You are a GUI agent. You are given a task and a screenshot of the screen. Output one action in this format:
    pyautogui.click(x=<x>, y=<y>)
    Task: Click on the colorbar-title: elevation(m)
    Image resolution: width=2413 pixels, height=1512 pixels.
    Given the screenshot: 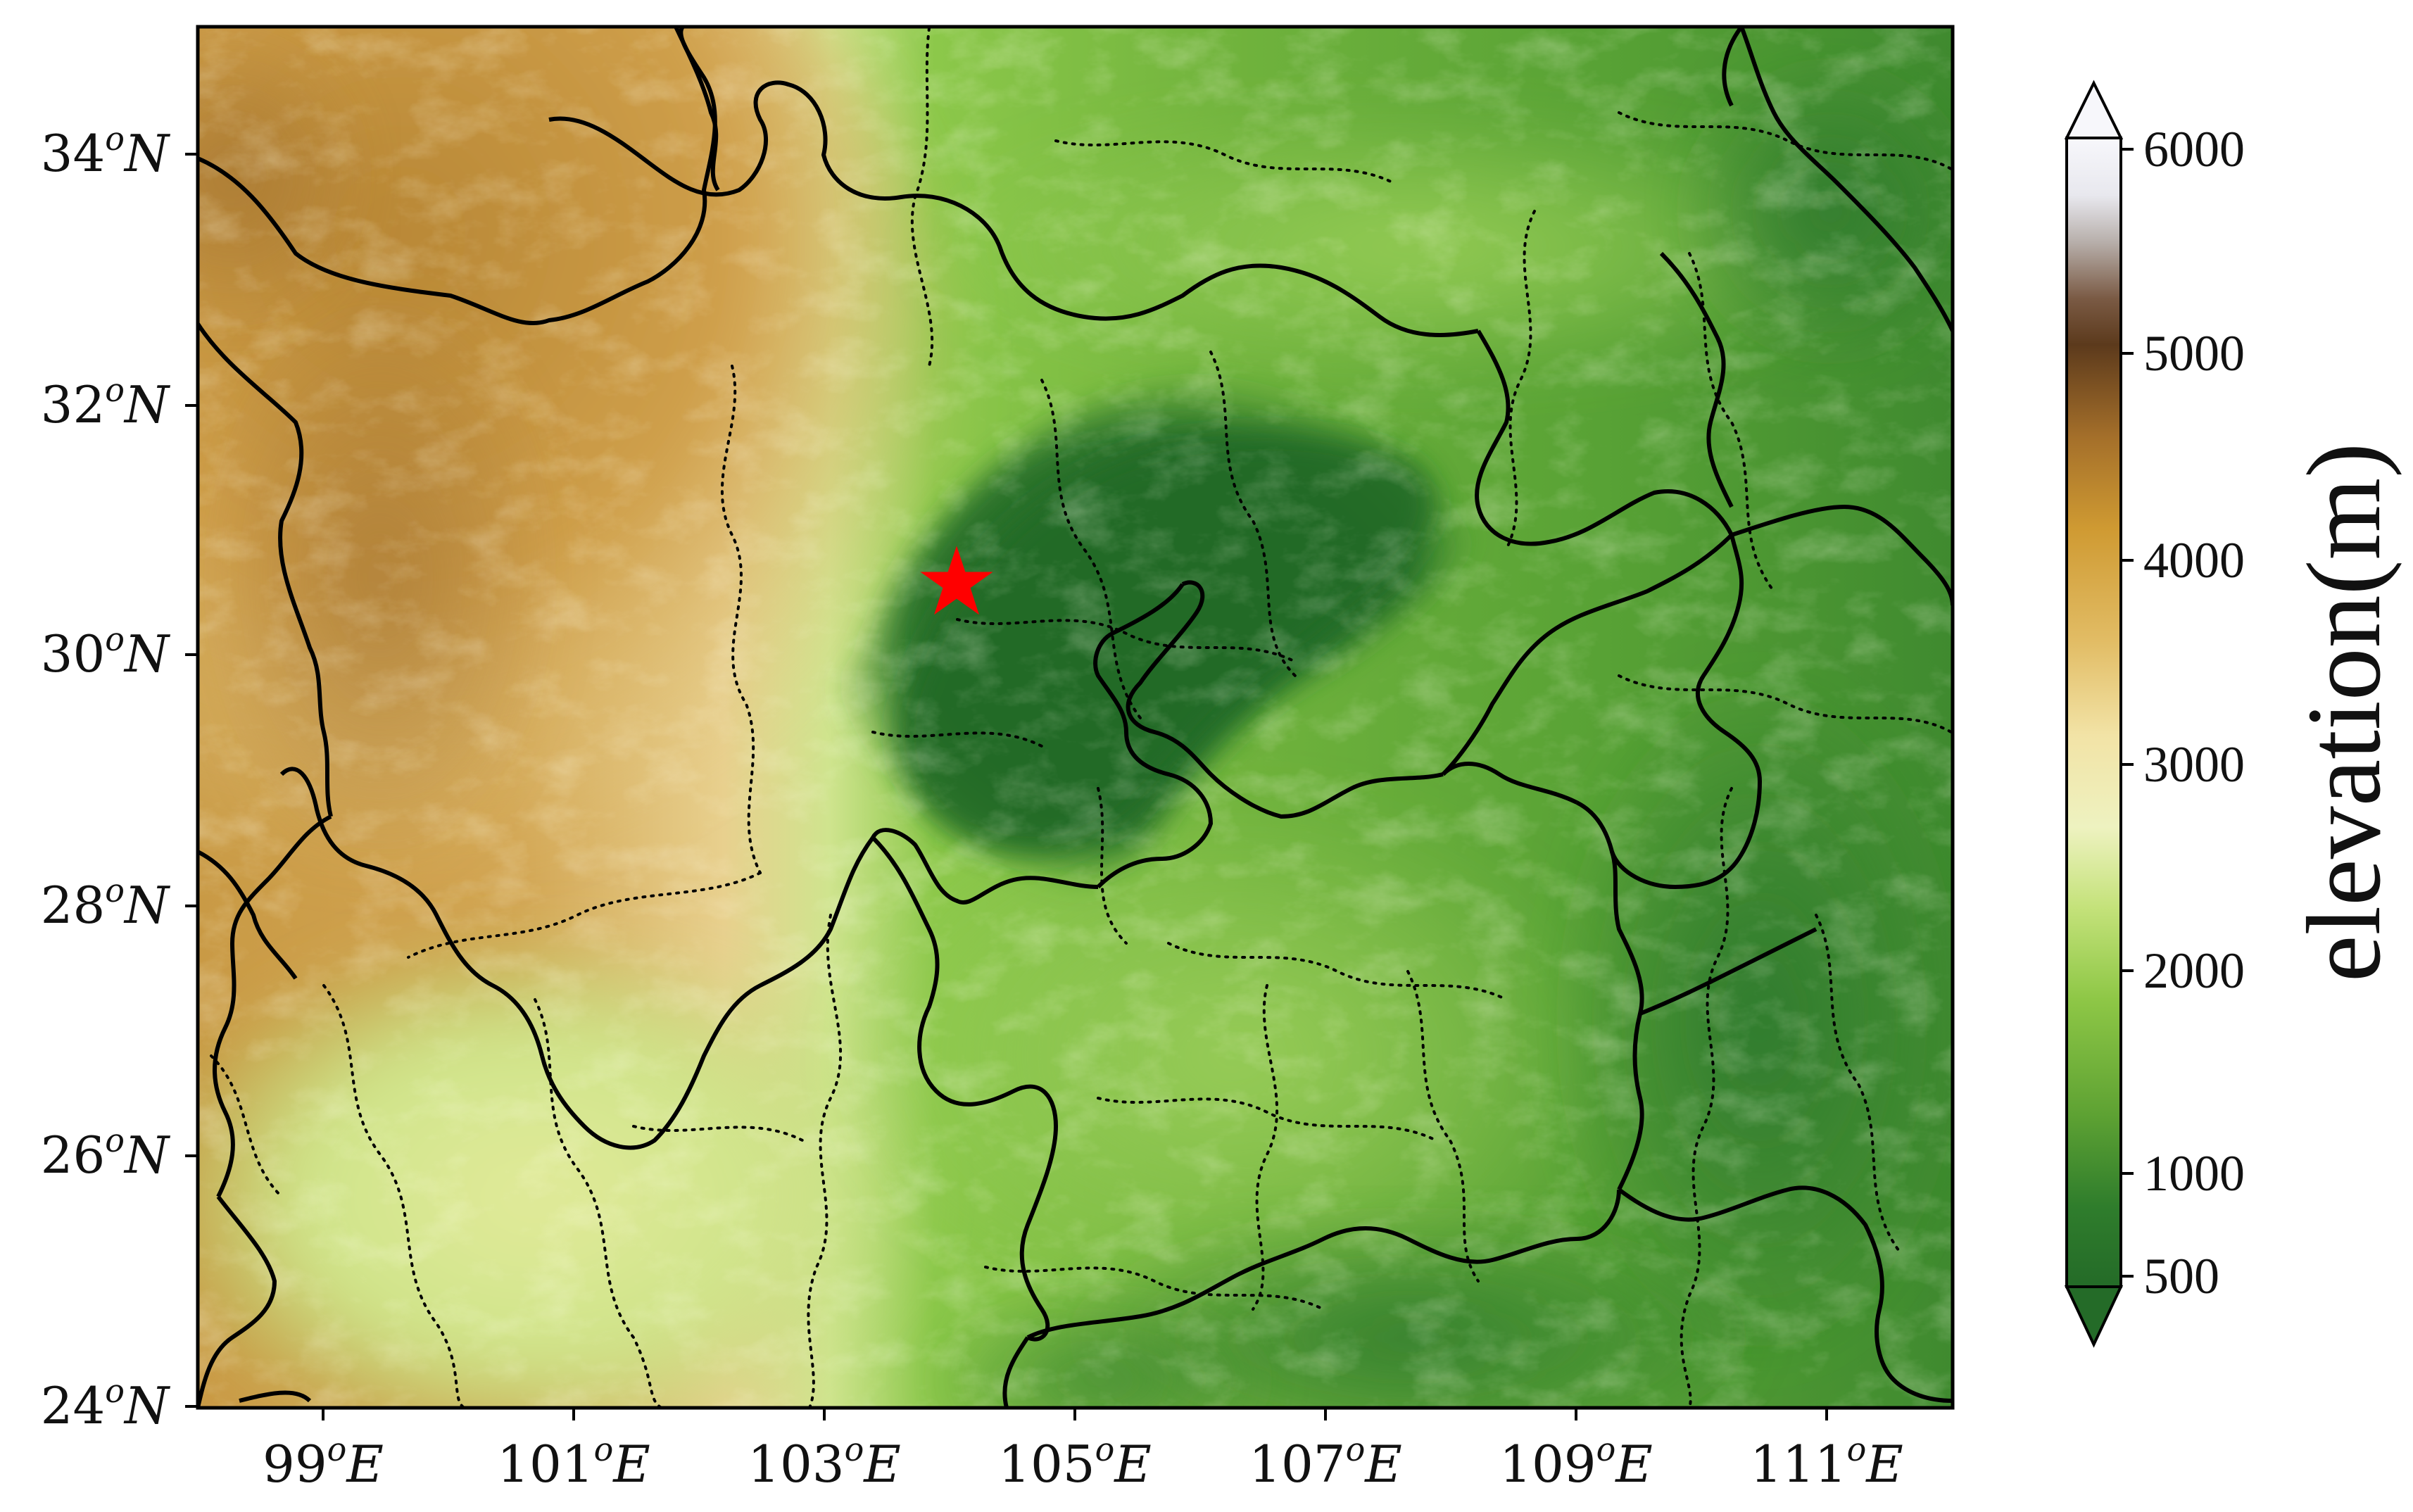 What is the action you would take?
    pyautogui.click(x=2344, y=712)
    